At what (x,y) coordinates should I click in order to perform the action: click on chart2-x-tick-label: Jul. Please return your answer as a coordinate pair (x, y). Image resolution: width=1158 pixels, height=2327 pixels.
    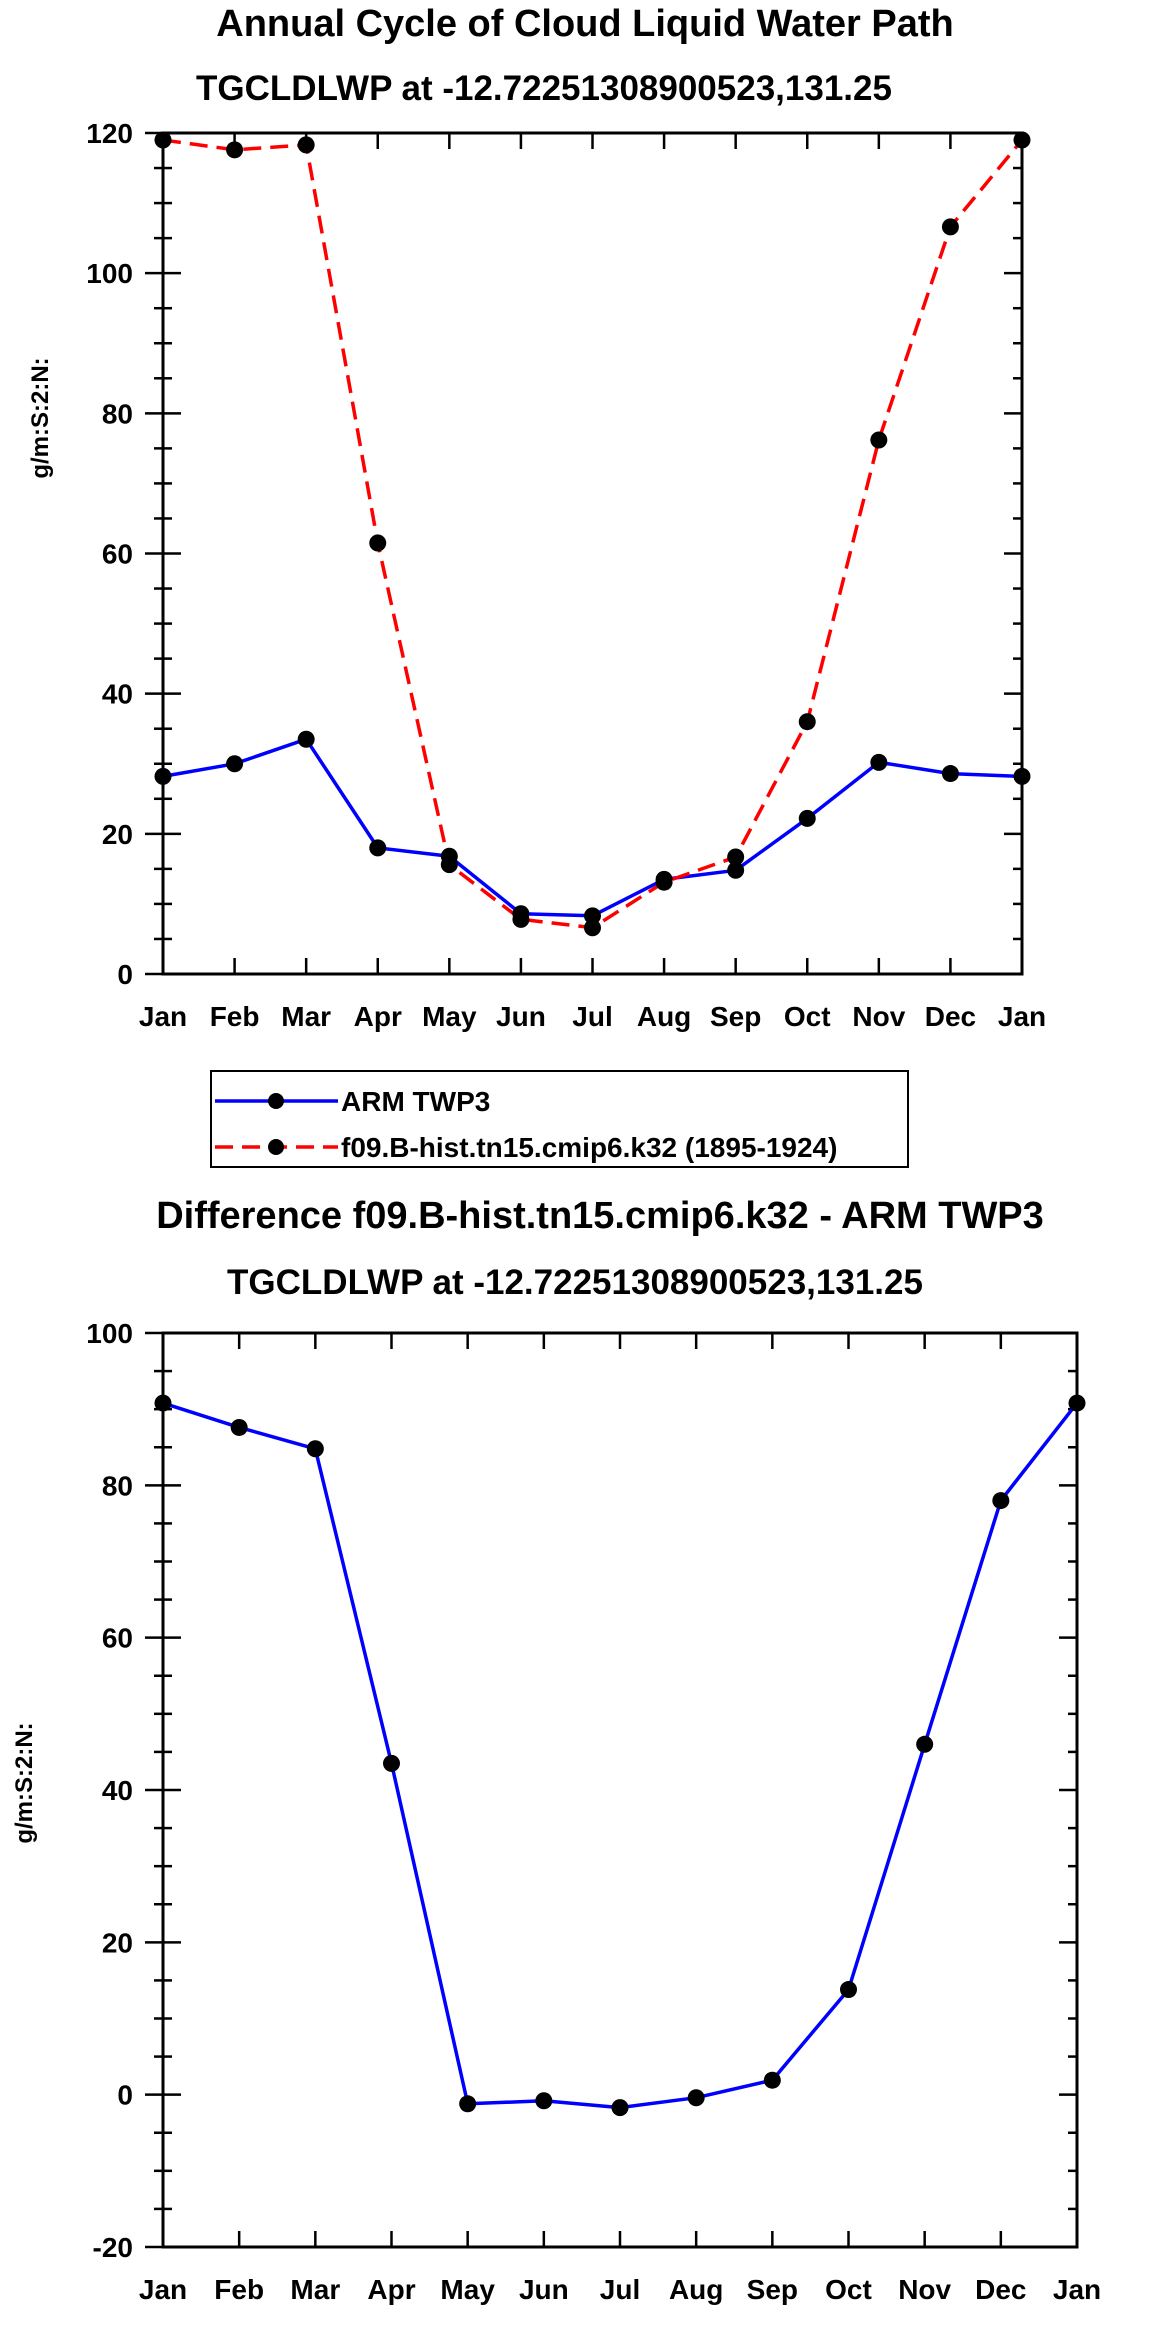
    Looking at the image, I should click on (620, 2289).